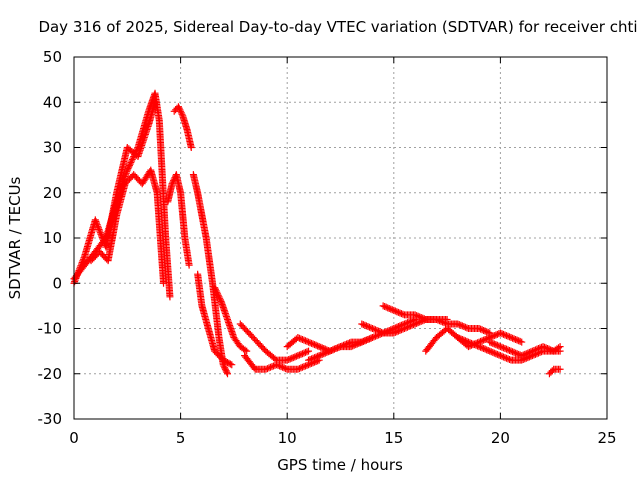  I want to click on x-tick-label: 0, so click(74, 438).